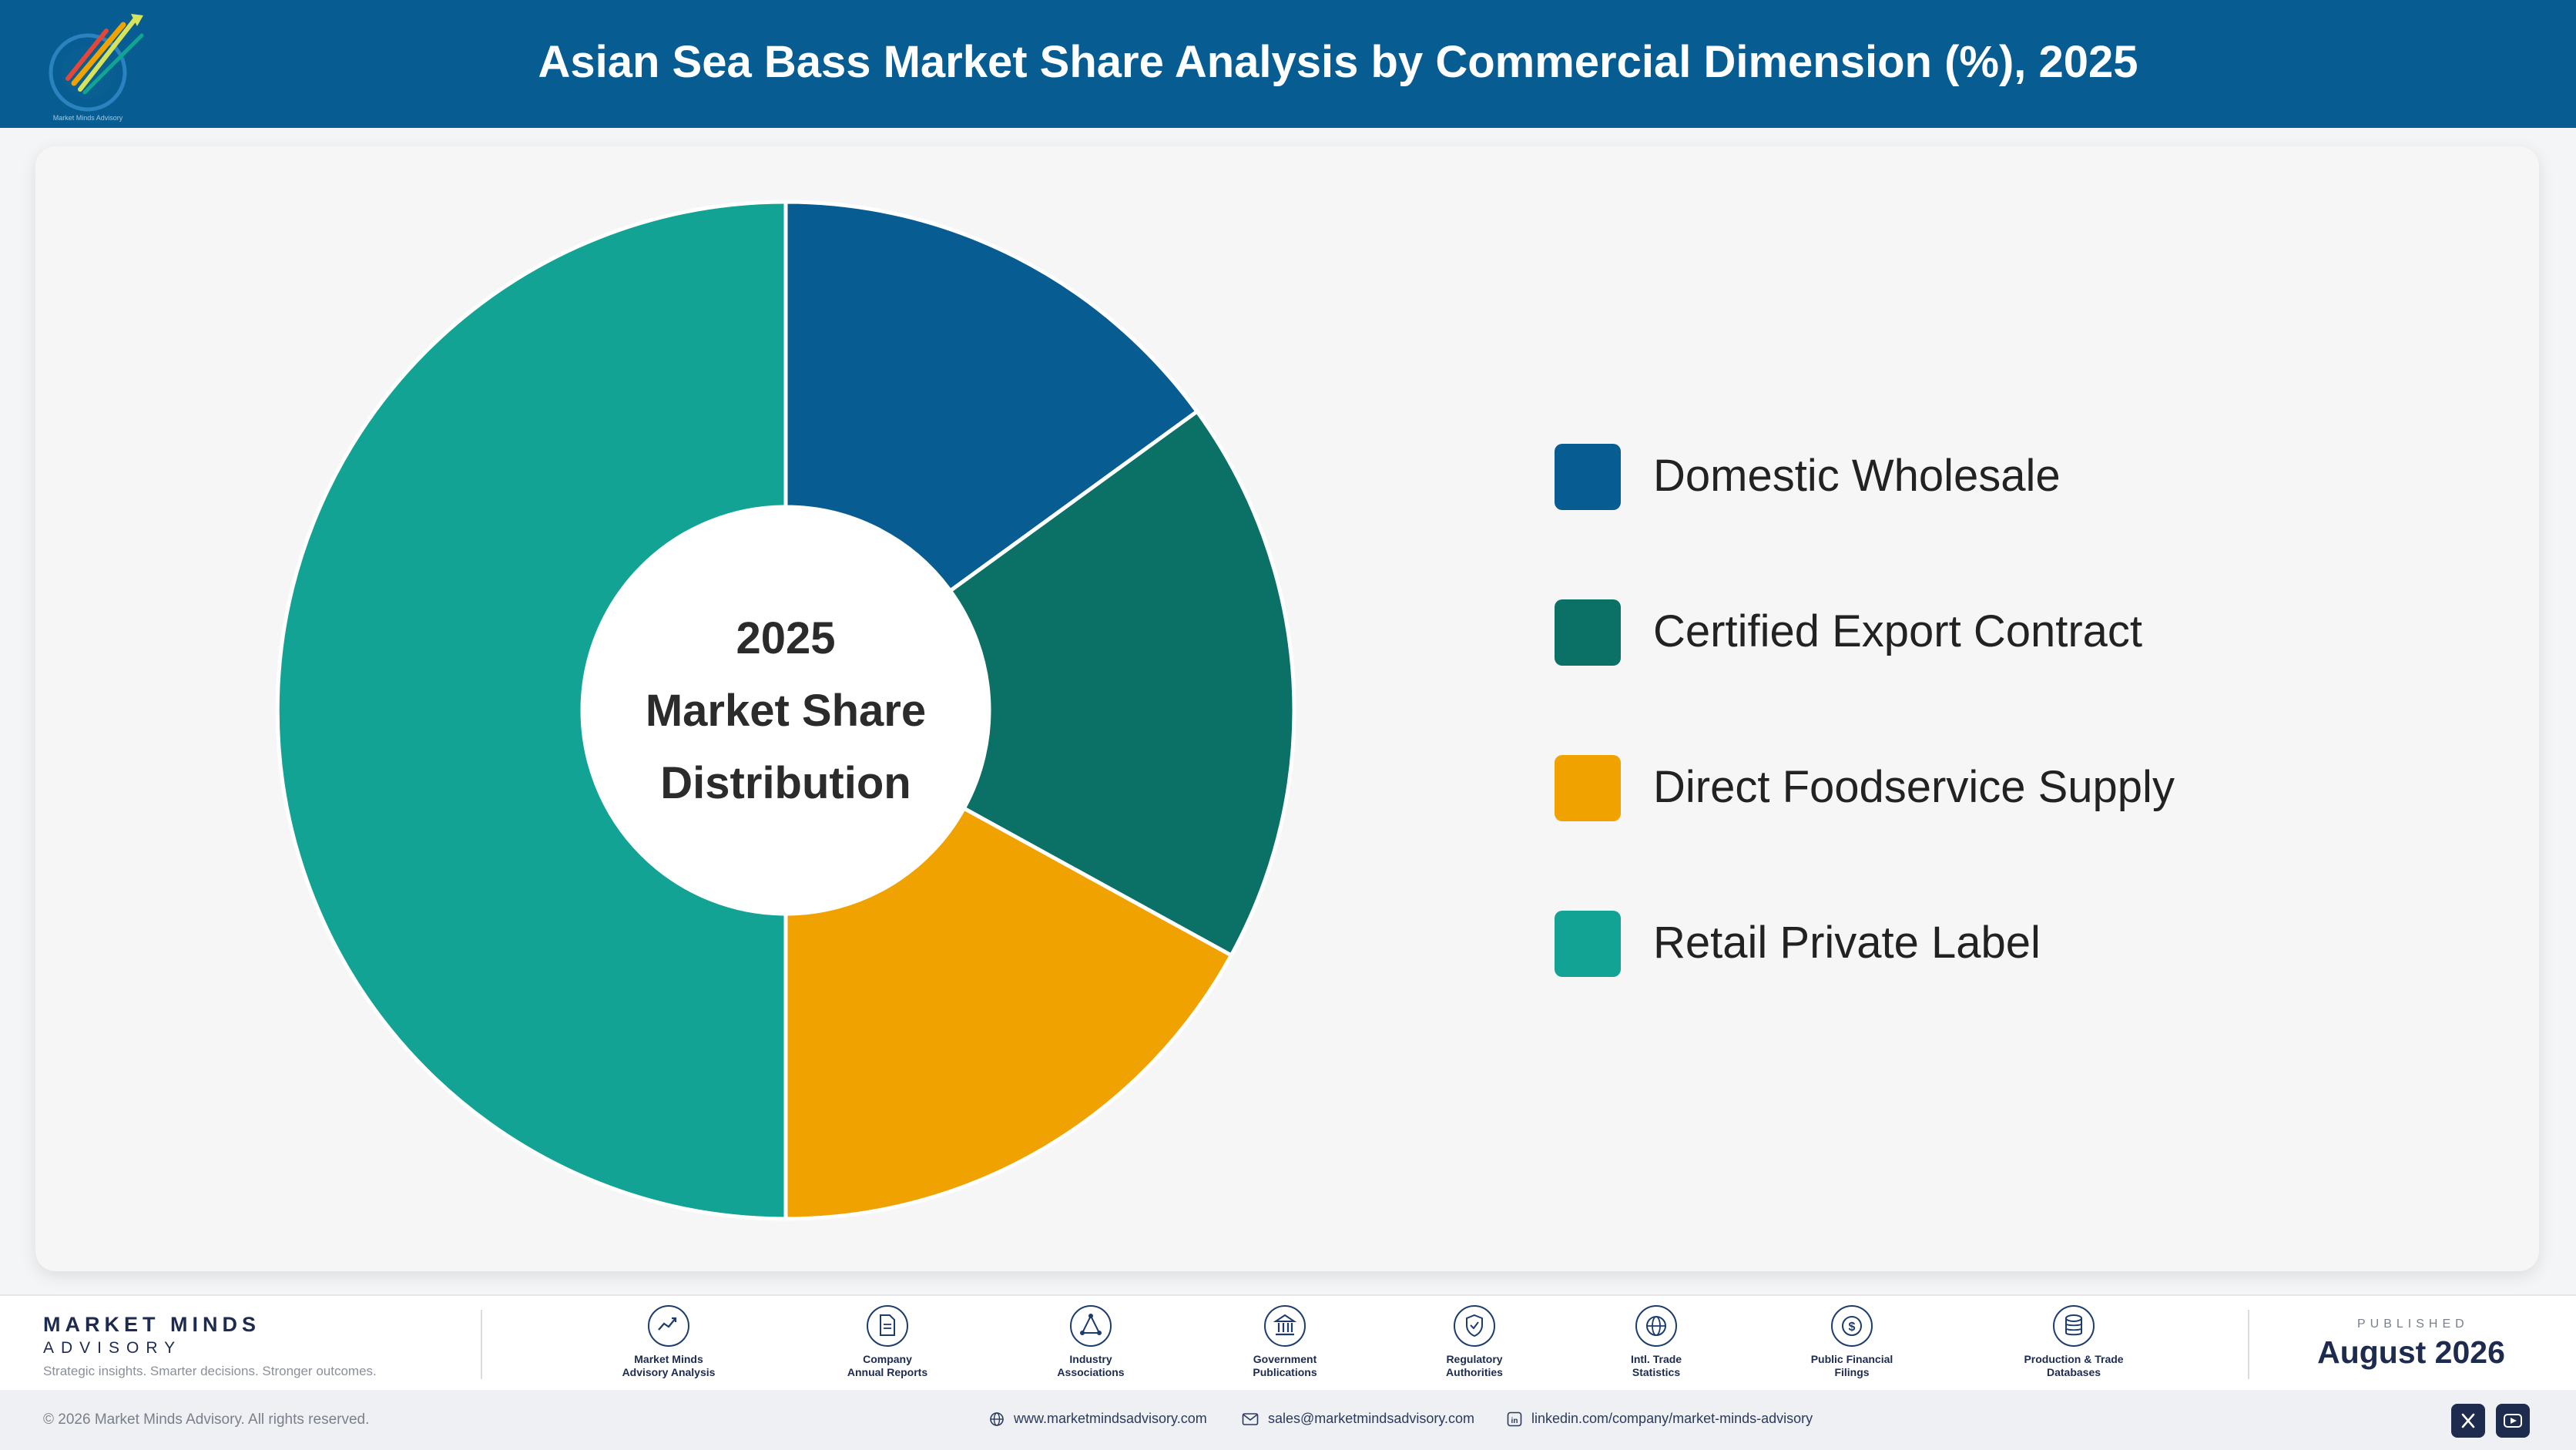  I want to click on source-label: Production & Trade Databases, so click(2074, 1365).